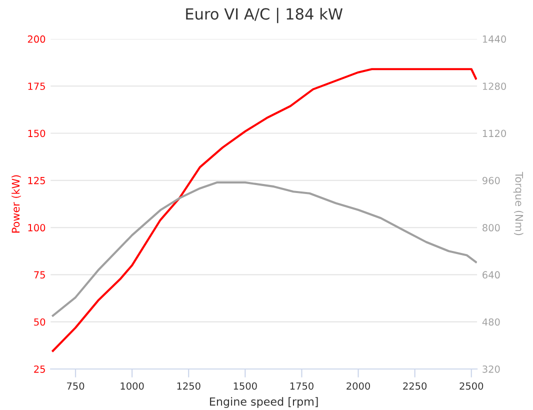  Describe the element at coordinates (264, 16) in the screenshot. I see `chart-title: Euro VI A/C | 184 kW` at that location.